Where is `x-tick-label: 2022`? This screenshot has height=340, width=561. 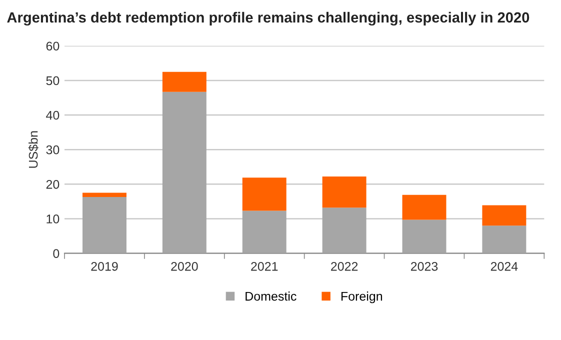
x-tick-label: 2022 is located at coordinates (344, 266).